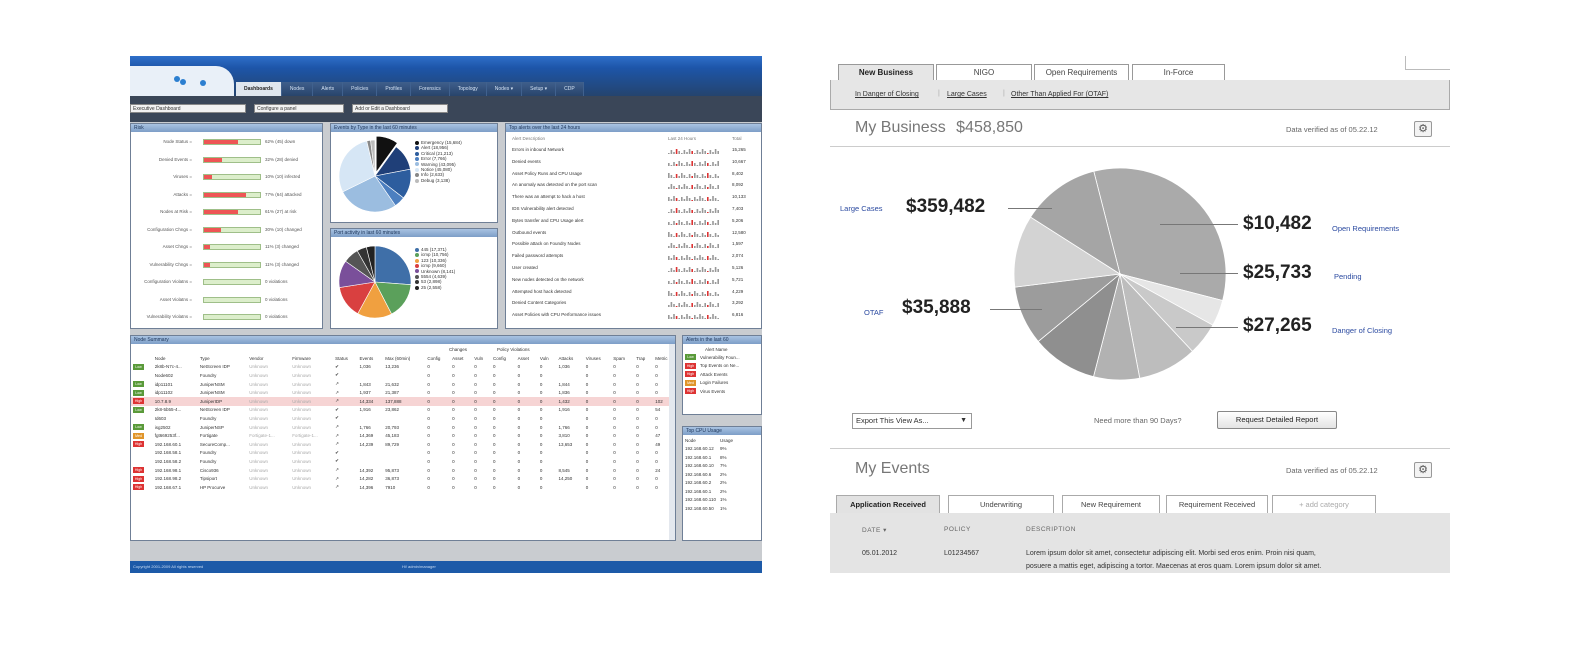 The image size is (1580, 648). I want to click on alert-row: New nodes detected on the network 5,721, so click(633, 280).